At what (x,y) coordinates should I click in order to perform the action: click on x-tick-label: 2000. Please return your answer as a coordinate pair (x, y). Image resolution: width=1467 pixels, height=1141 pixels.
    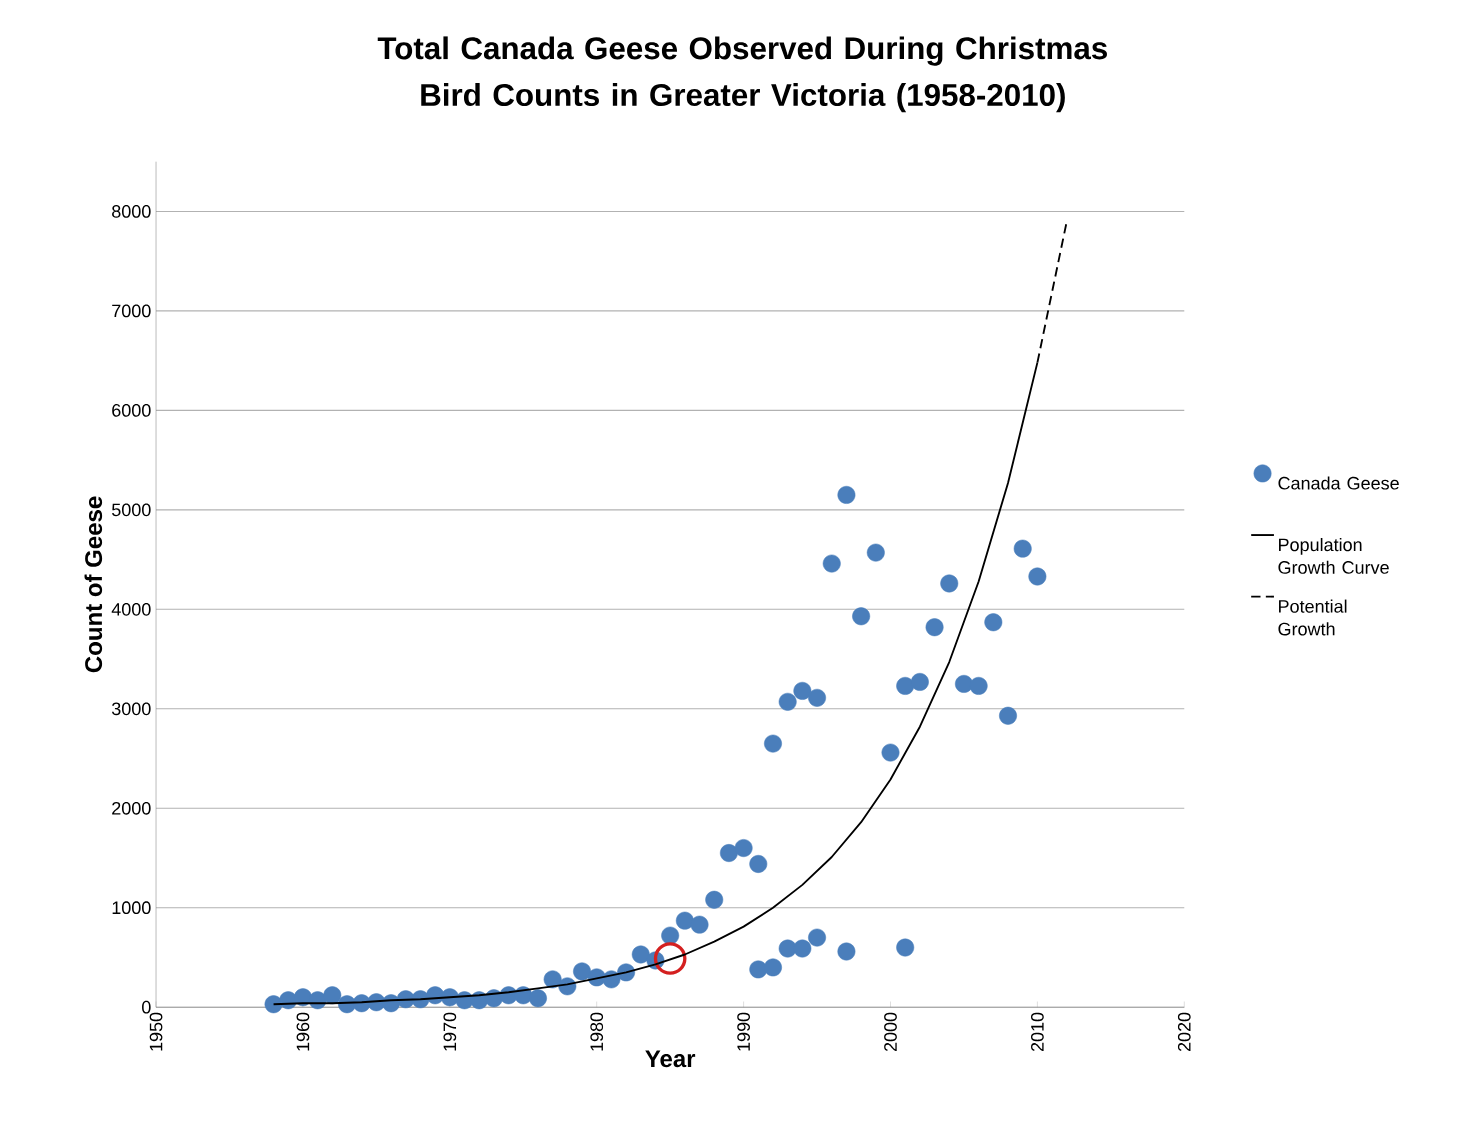
    Looking at the image, I should click on (890, 1031).